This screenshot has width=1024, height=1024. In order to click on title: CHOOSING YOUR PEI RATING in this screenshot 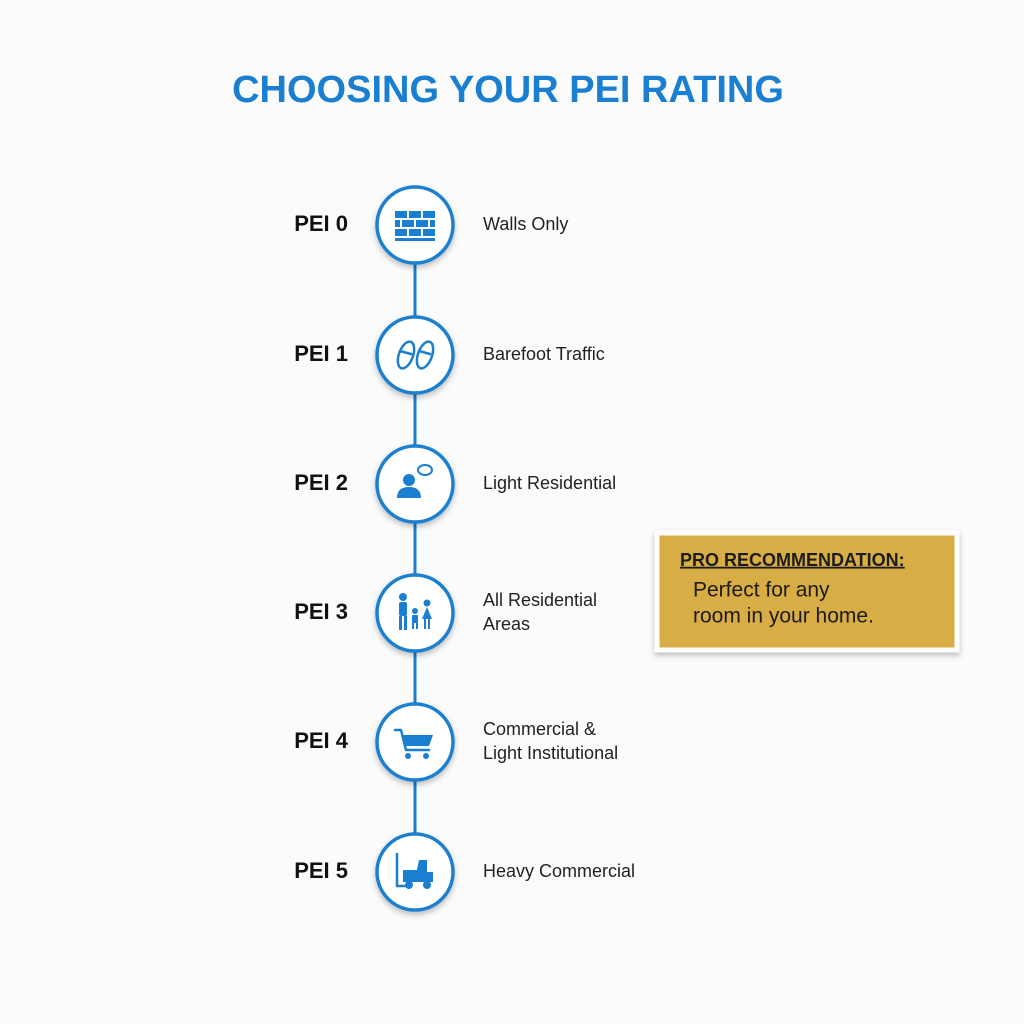, I will do `click(508, 90)`.